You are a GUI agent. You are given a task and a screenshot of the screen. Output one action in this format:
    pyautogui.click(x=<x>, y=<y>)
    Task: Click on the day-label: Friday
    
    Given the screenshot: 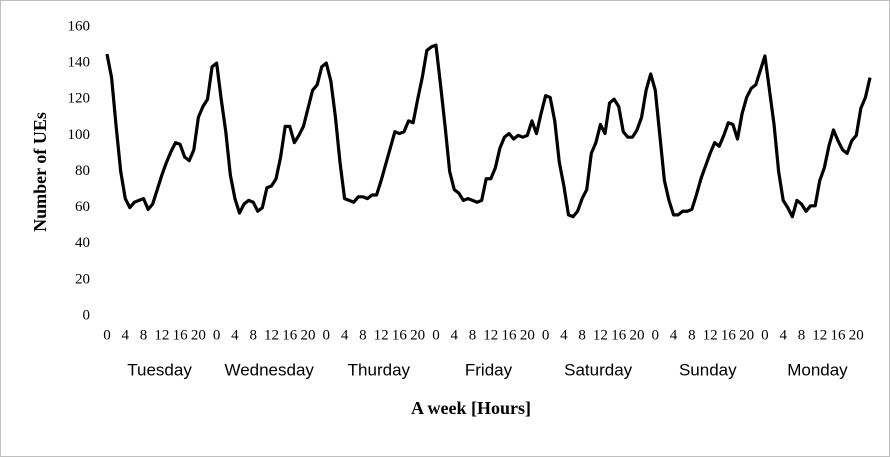 What is the action you would take?
    pyautogui.click(x=489, y=369)
    